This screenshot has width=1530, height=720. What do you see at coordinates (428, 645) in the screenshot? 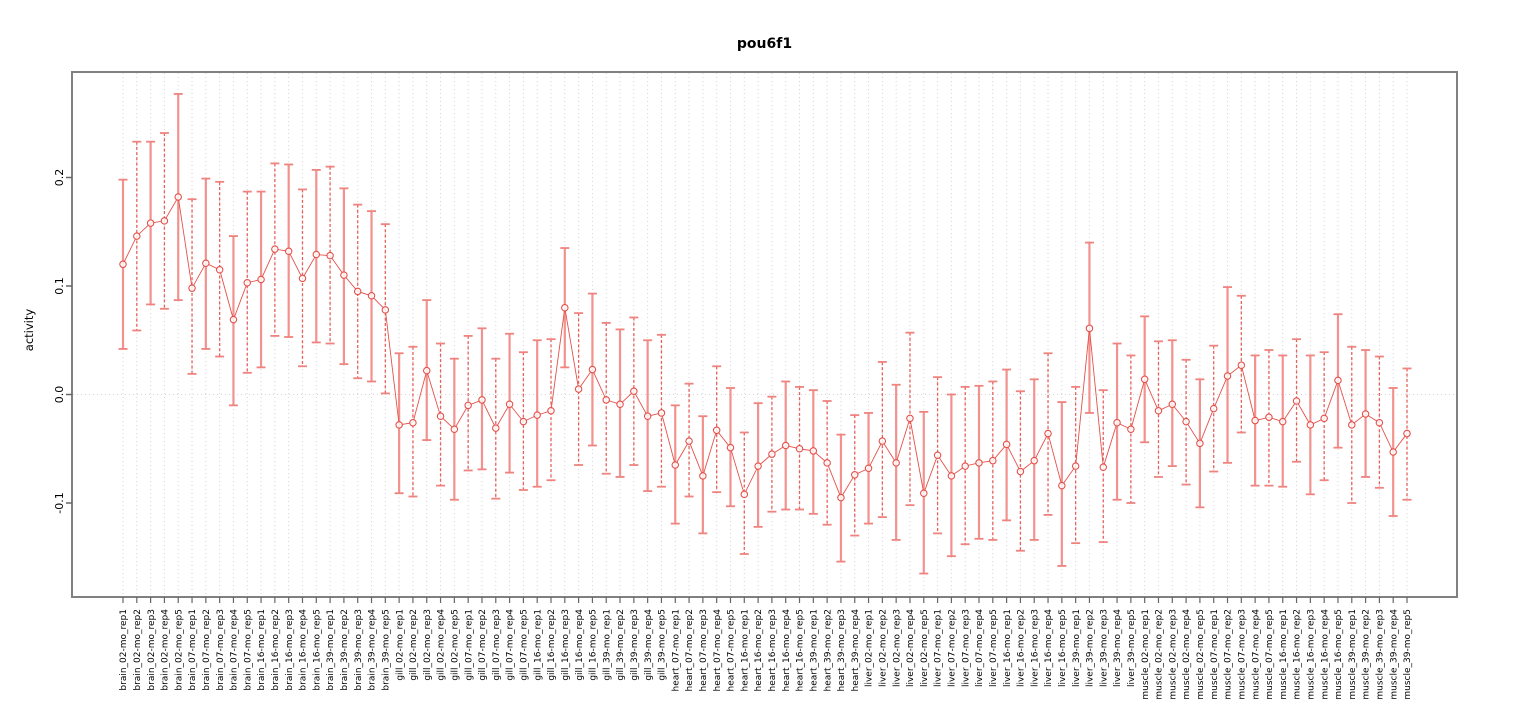
I see `x-tick-label: gill_02-mo_rep3` at bounding box center [428, 645].